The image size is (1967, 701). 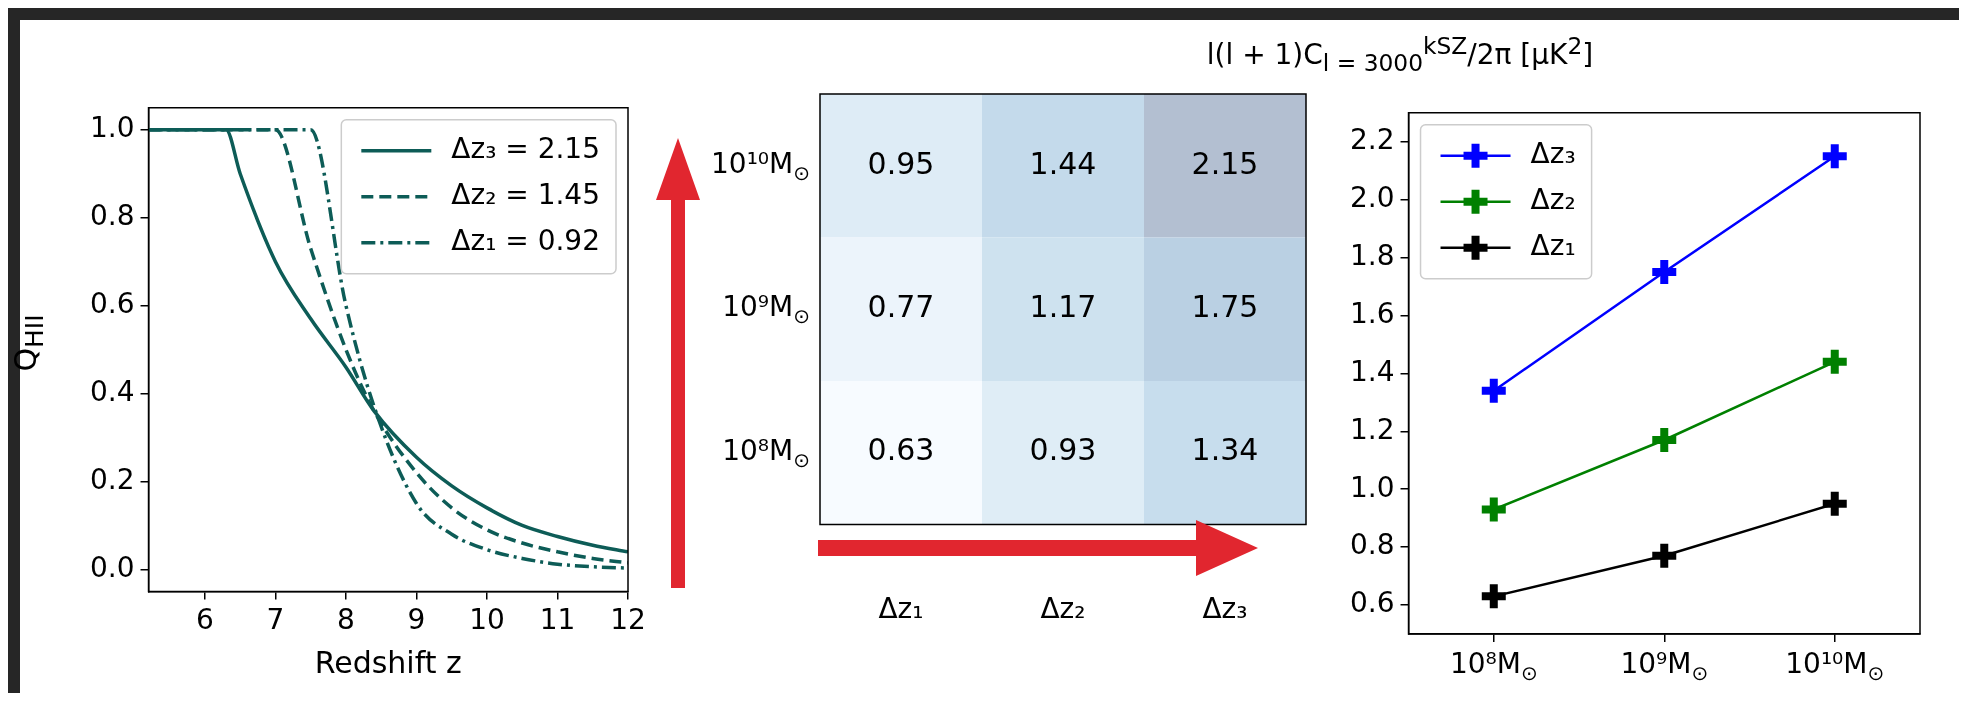 What do you see at coordinates (901, 609) in the screenshot?
I see `x-tick-label: Δz₁` at bounding box center [901, 609].